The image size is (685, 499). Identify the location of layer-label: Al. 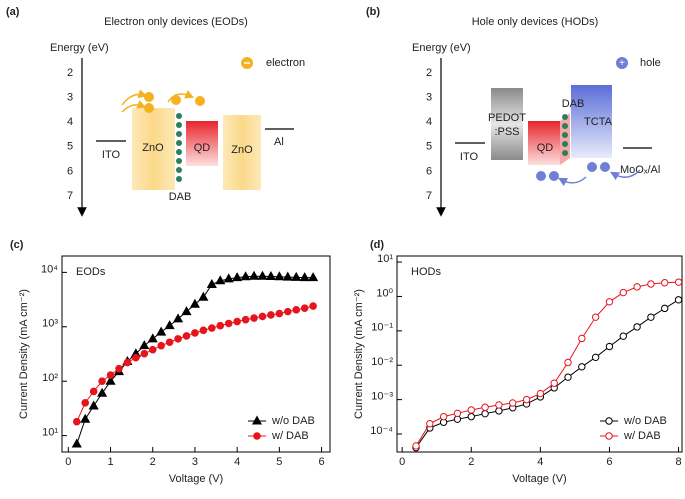
(279, 142).